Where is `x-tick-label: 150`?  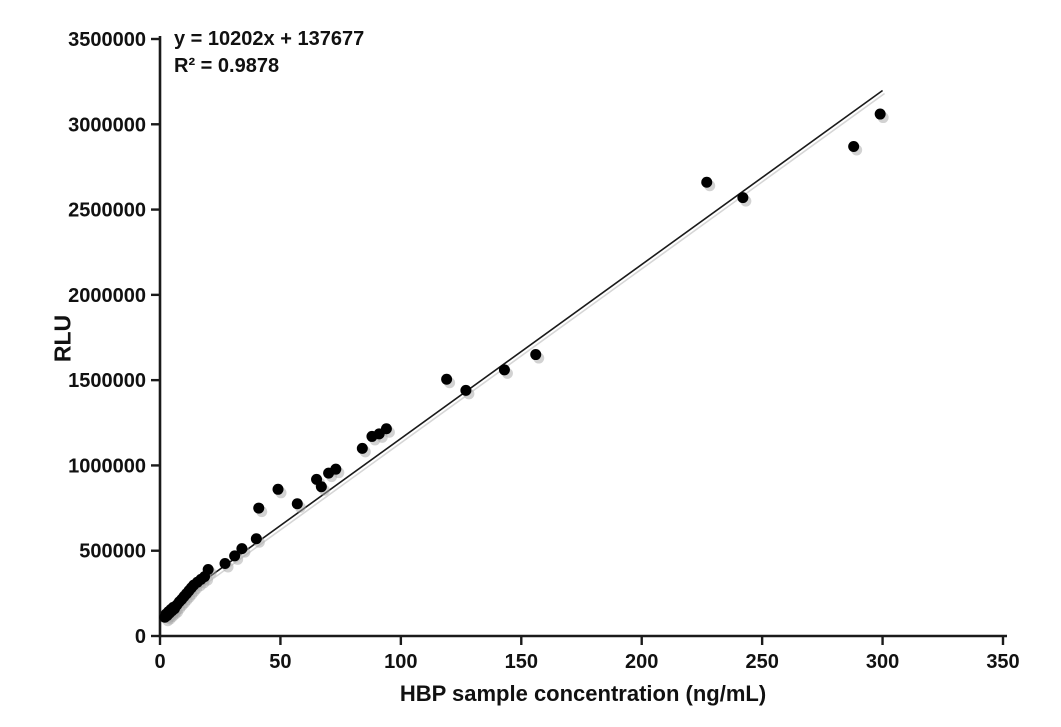 x-tick-label: 150 is located at coordinates (521, 662).